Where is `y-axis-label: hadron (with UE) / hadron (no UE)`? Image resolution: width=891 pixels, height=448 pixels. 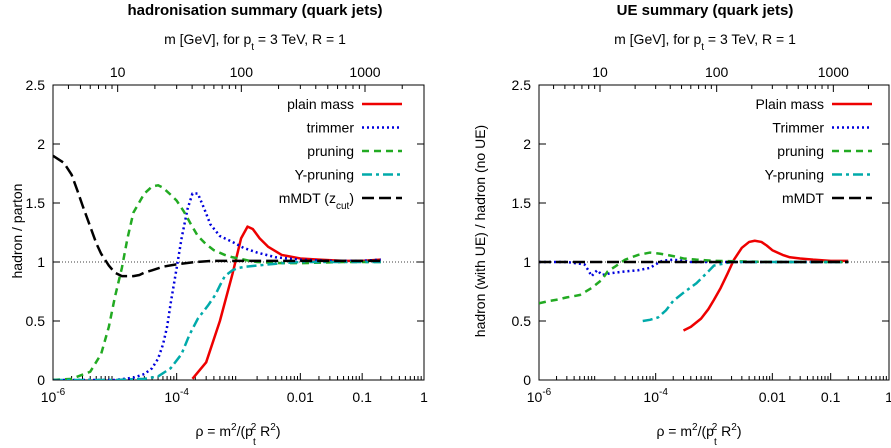 y-axis-label: hadron (with UE) / hadron (no UE) is located at coordinates (480, 231).